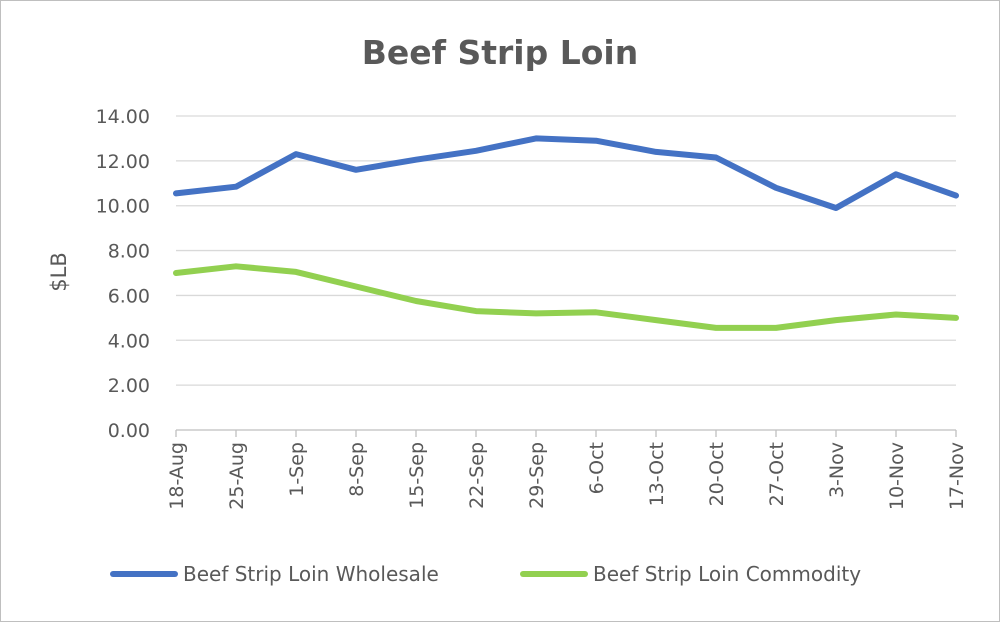  I want to click on x-tick-label: 29-Sep, so click(537, 475).